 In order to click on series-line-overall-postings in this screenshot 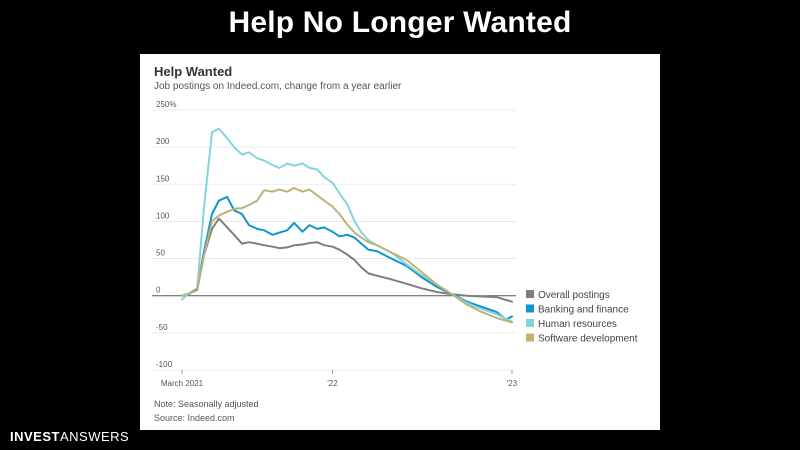, I will do `click(347, 260)`.